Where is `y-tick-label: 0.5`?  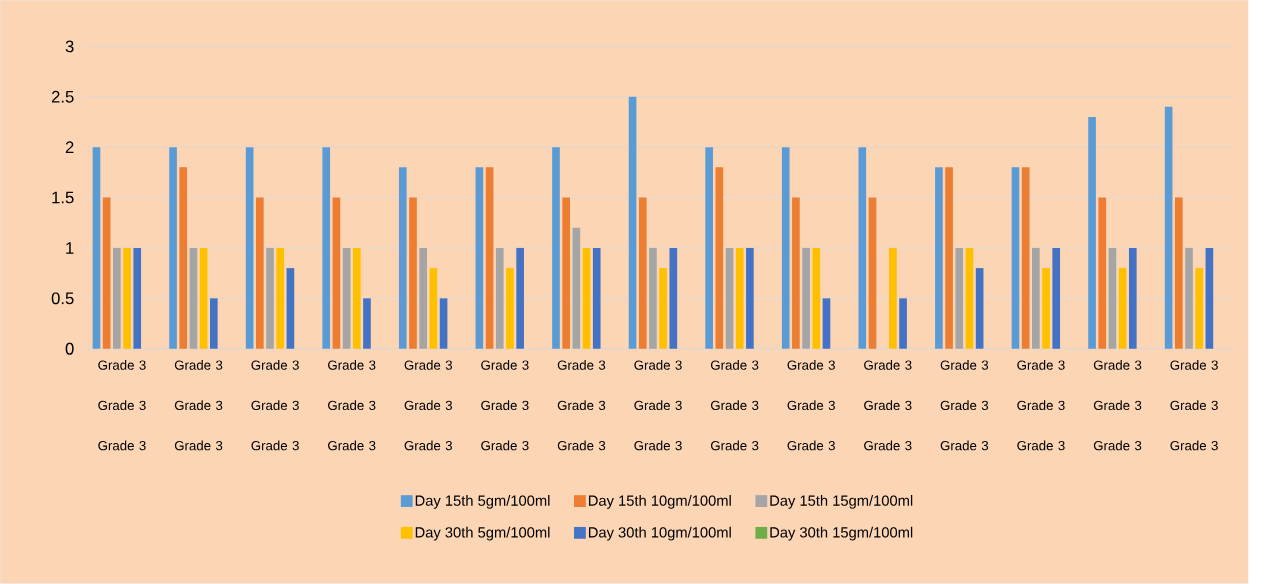
y-tick-label: 0.5 is located at coordinates (62, 298).